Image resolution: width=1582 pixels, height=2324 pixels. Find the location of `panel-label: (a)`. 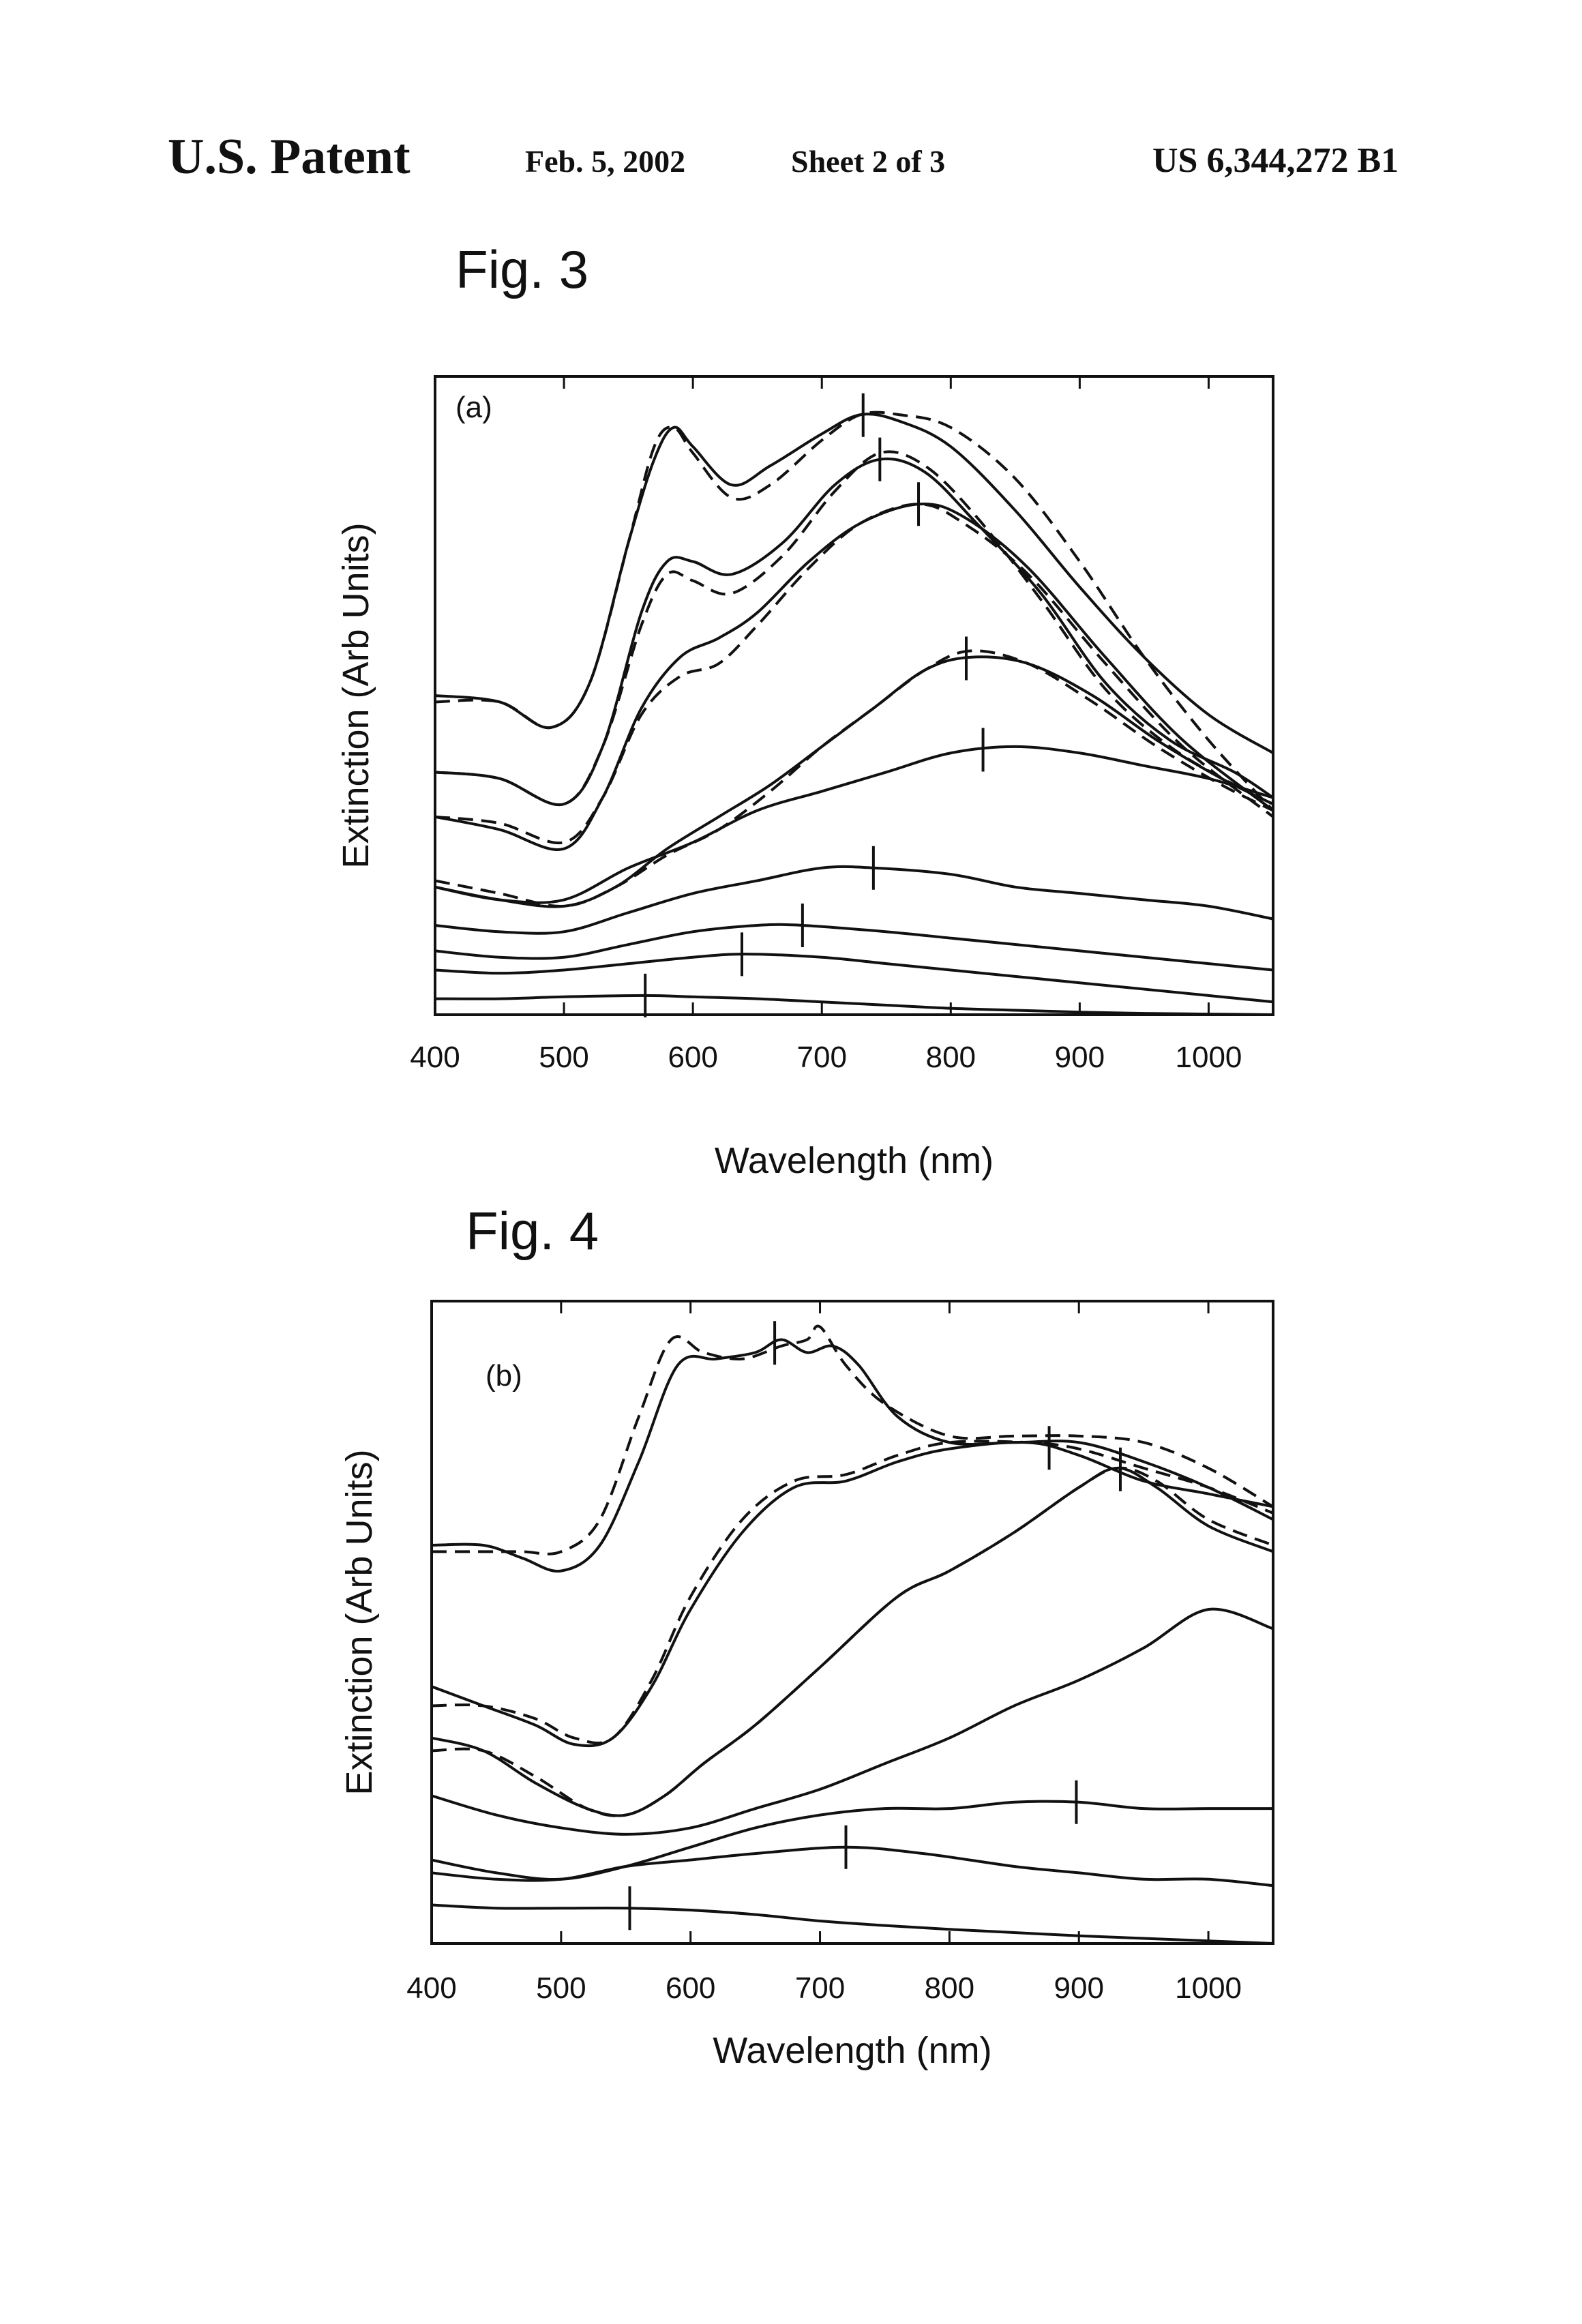

panel-label: (a) is located at coordinates (474, 407).